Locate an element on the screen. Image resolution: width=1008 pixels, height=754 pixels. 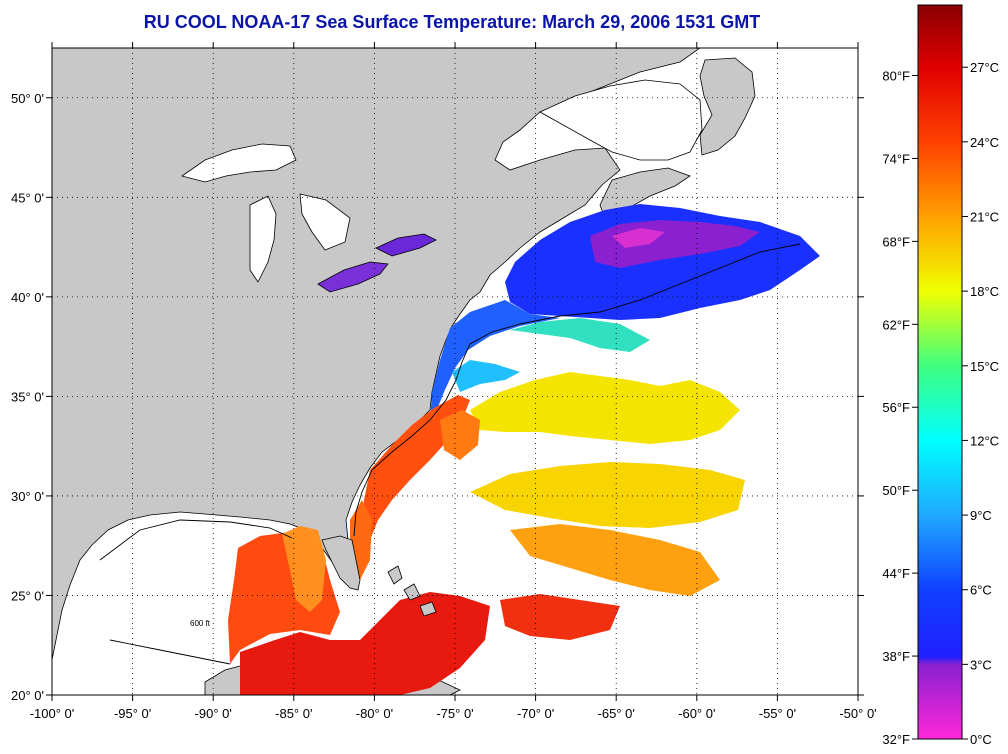
colorbar-gradient is located at coordinates (940, 372).